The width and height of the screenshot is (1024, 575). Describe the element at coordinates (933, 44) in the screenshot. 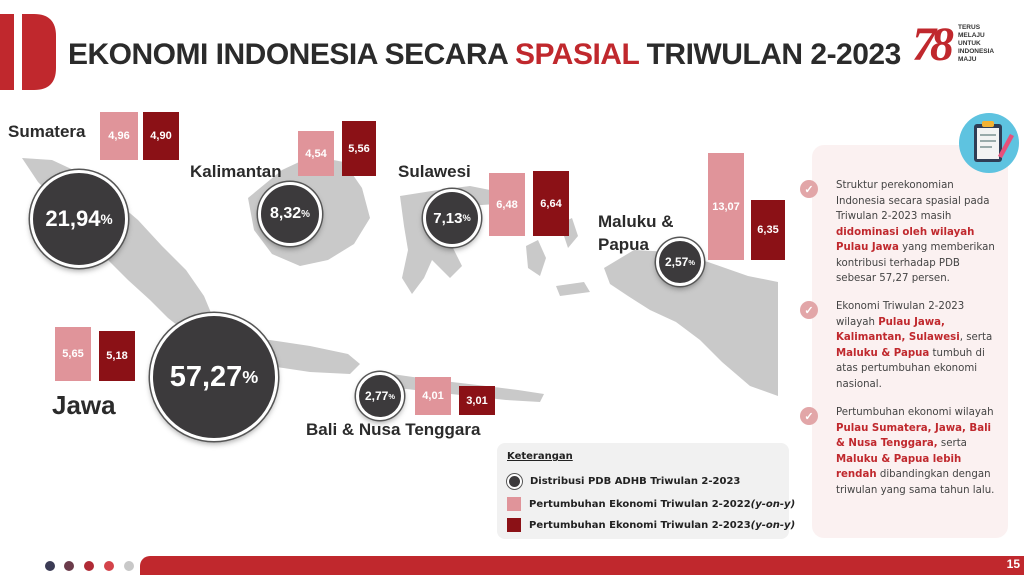

I see `logo-number: 78` at that location.